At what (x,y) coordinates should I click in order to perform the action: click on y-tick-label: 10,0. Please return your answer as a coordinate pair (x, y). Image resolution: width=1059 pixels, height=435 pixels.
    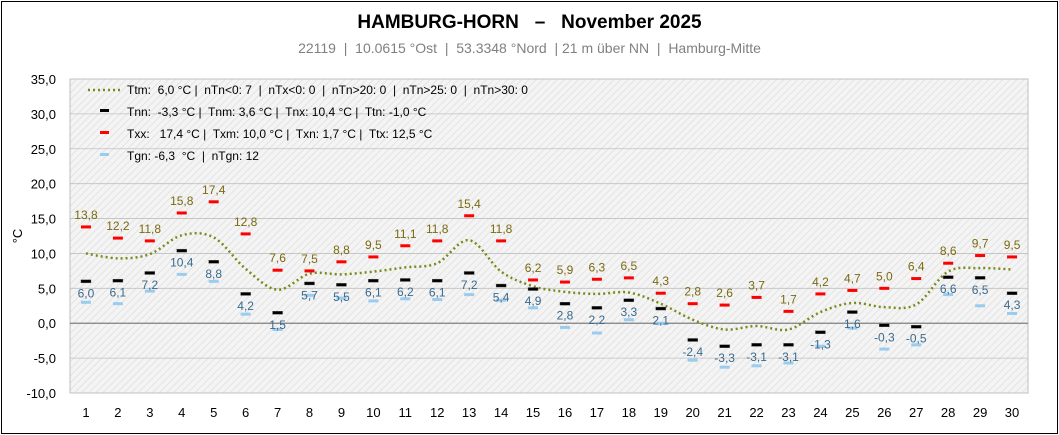
    Looking at the image, I should click on (43, 253).